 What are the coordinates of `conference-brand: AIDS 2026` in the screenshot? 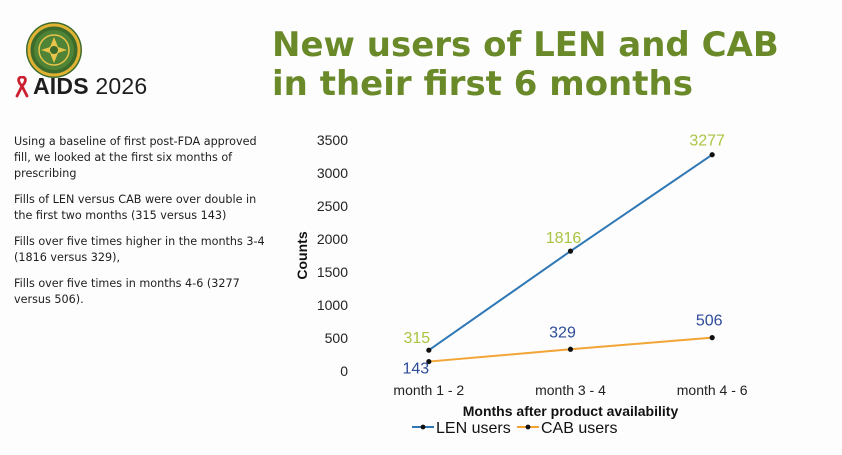 It's located at (80, 86).